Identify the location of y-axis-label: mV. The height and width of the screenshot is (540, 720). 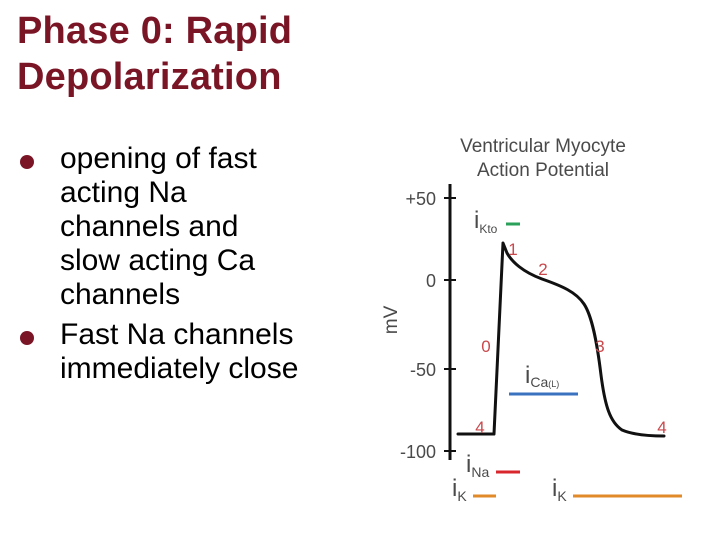
(391, 319).